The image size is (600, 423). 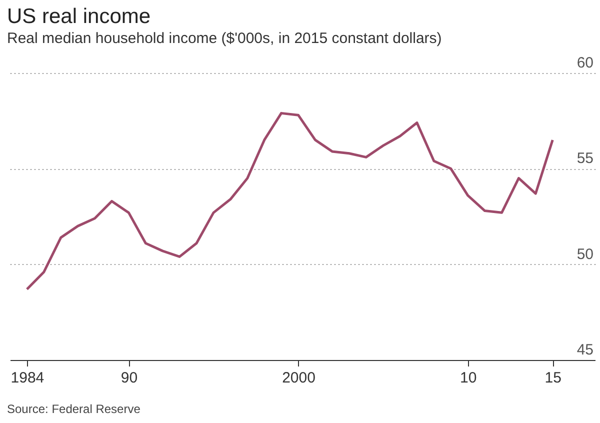 What do you see at coordinates (468, 378) in the screenshot?
I see `x-tick-label: 10` at bounding box center [468, 378].